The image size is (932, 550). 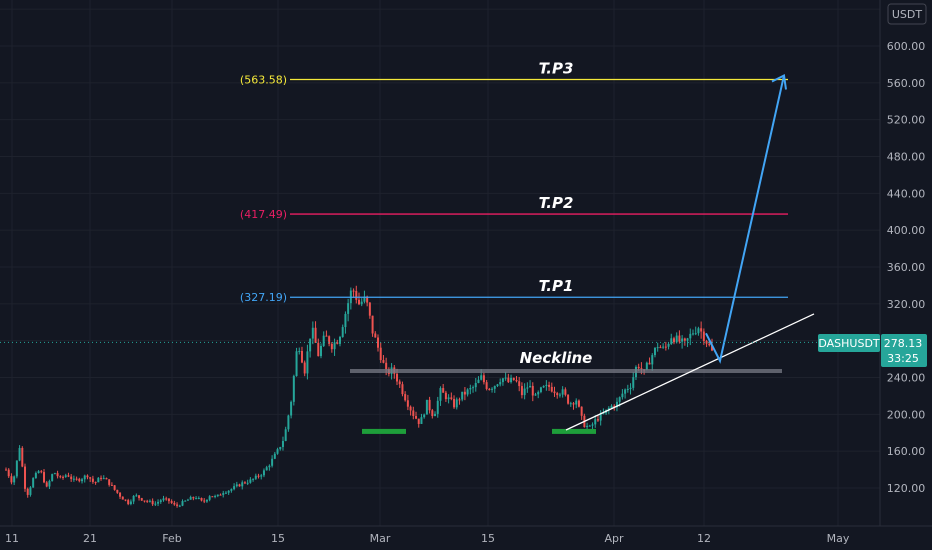 I want to click on projection-arrow, so click(x=745, y=219).